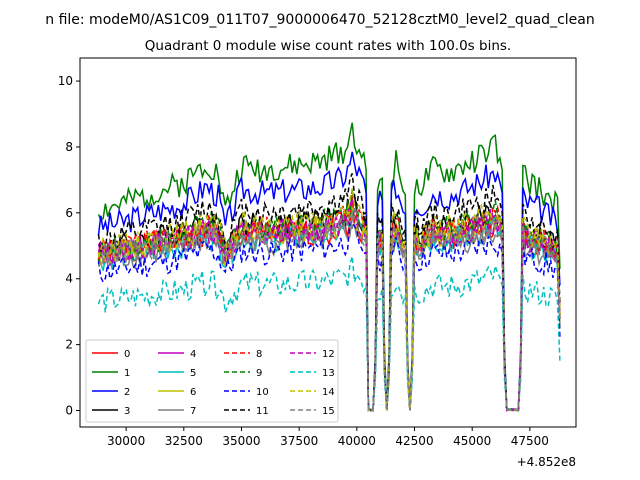  I want to click on x-tick-label: 35000, so click(241, 441).